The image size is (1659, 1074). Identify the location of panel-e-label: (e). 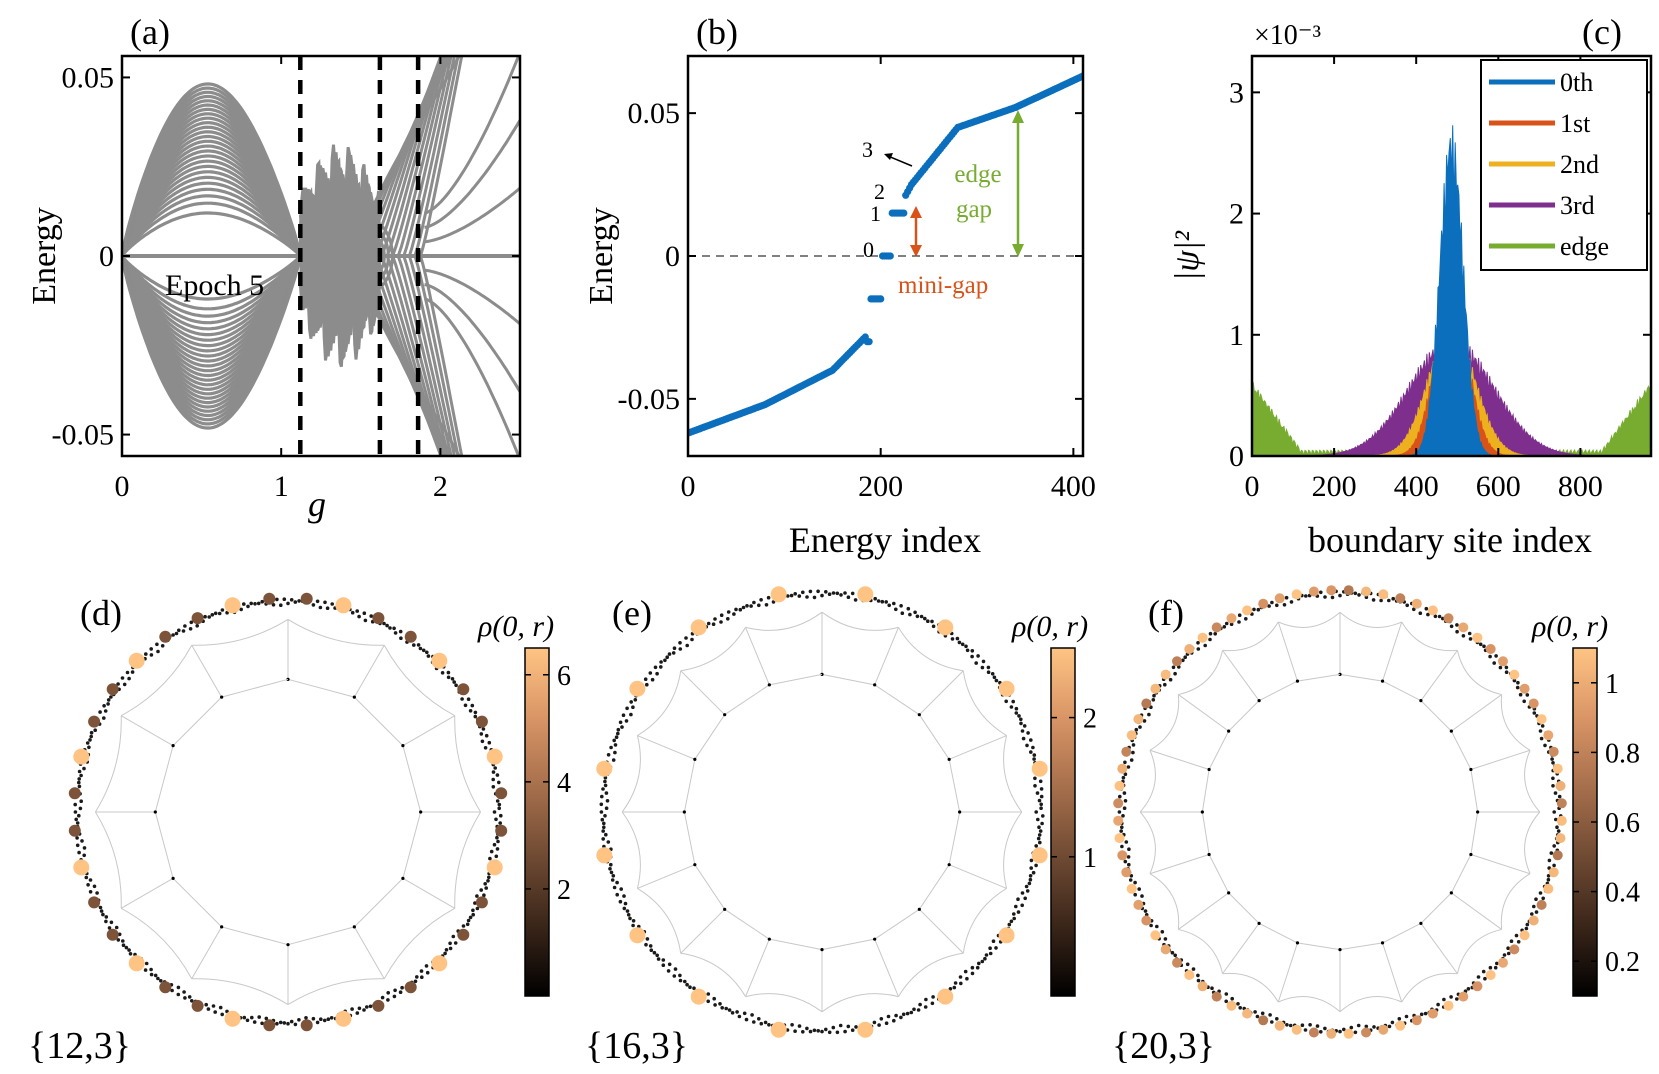
(632, 613).